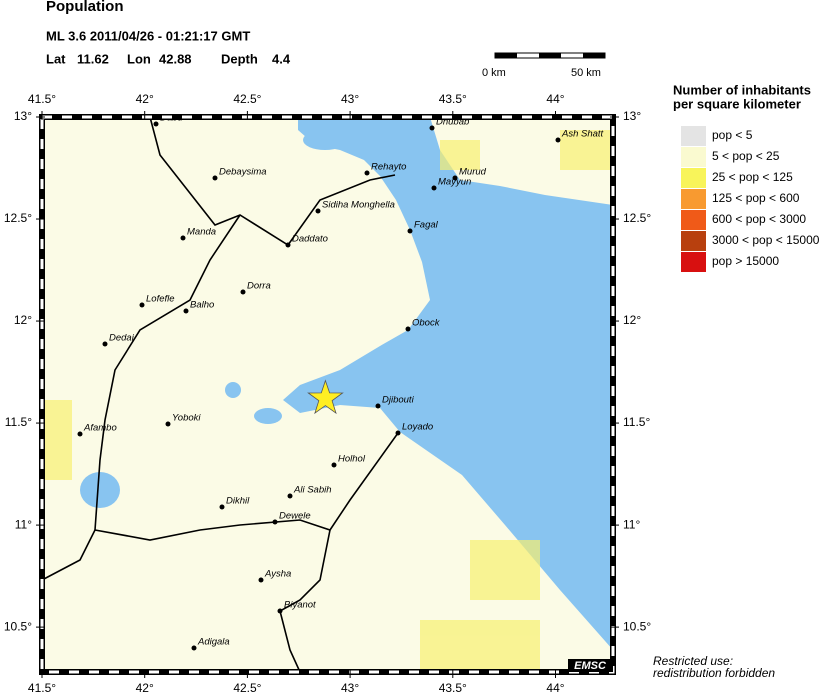 The width and height of the screenshot is (837, 700). What do you see at coordinates (586, 73) in the screenshot?
I see `scale-label: 50 km` at bounding box center [586, 73].